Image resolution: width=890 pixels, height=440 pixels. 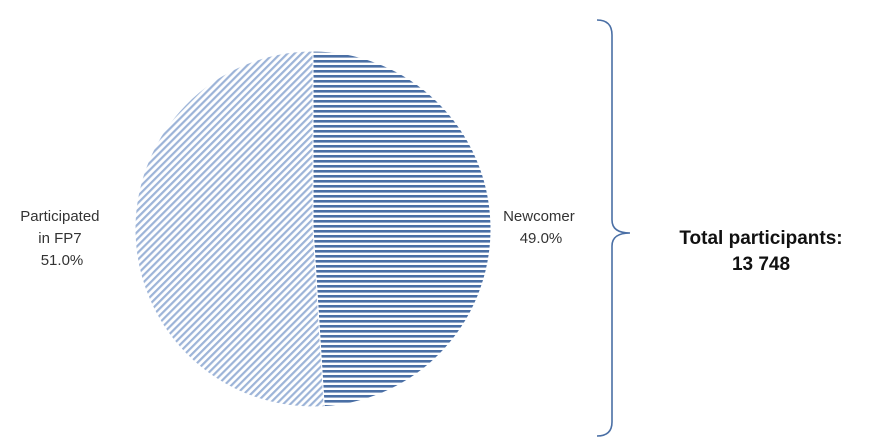 What do you see at coordinates (761, 264) in the screenshot?
I see `total-participants-value: 13 748` at bounding box center [761, 264].